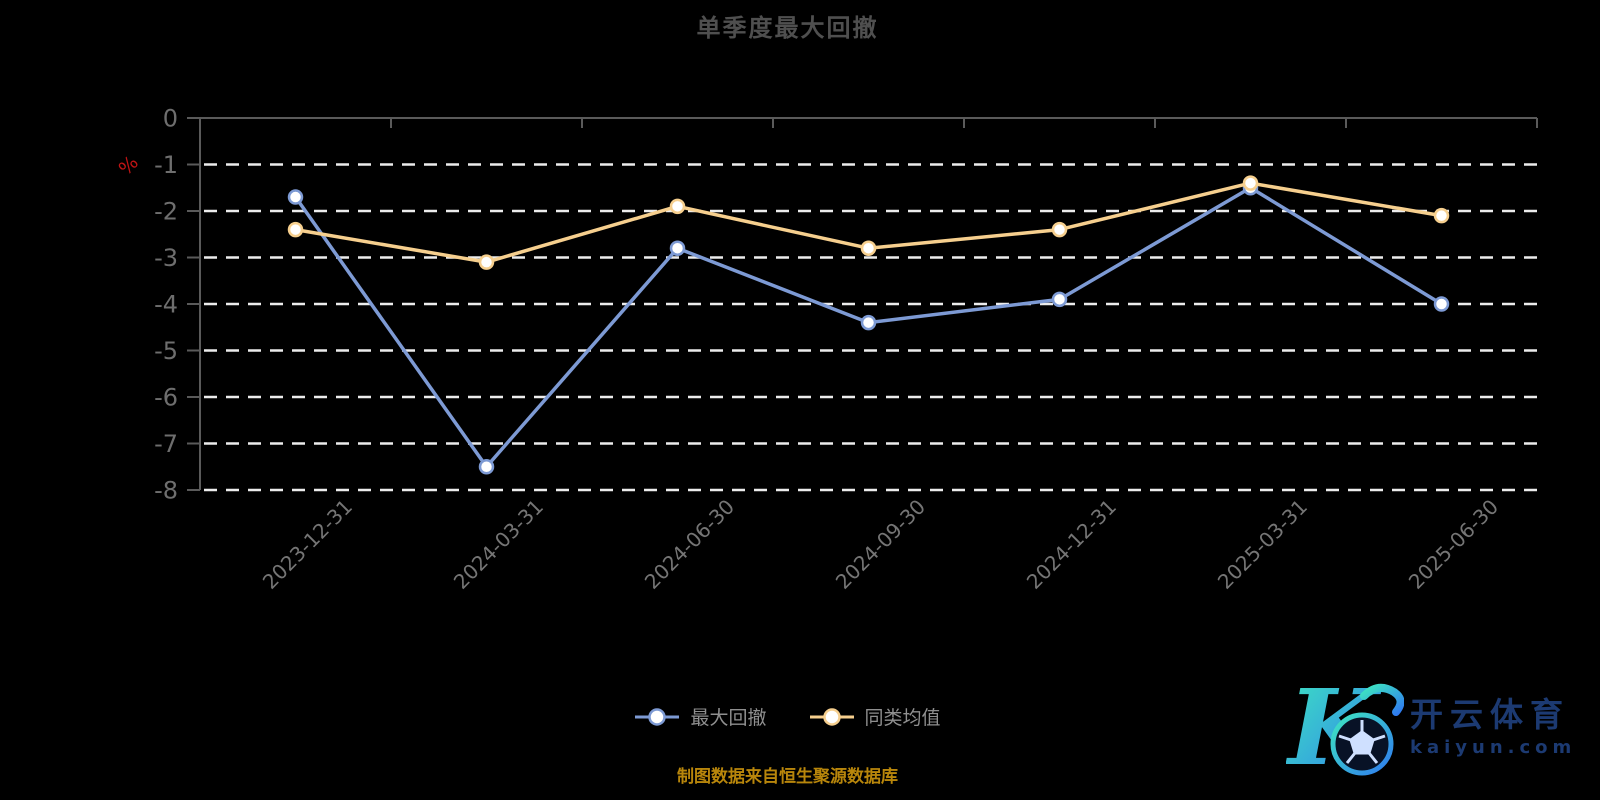  I want to click on y-tick-label: -2, so click(166, 211).